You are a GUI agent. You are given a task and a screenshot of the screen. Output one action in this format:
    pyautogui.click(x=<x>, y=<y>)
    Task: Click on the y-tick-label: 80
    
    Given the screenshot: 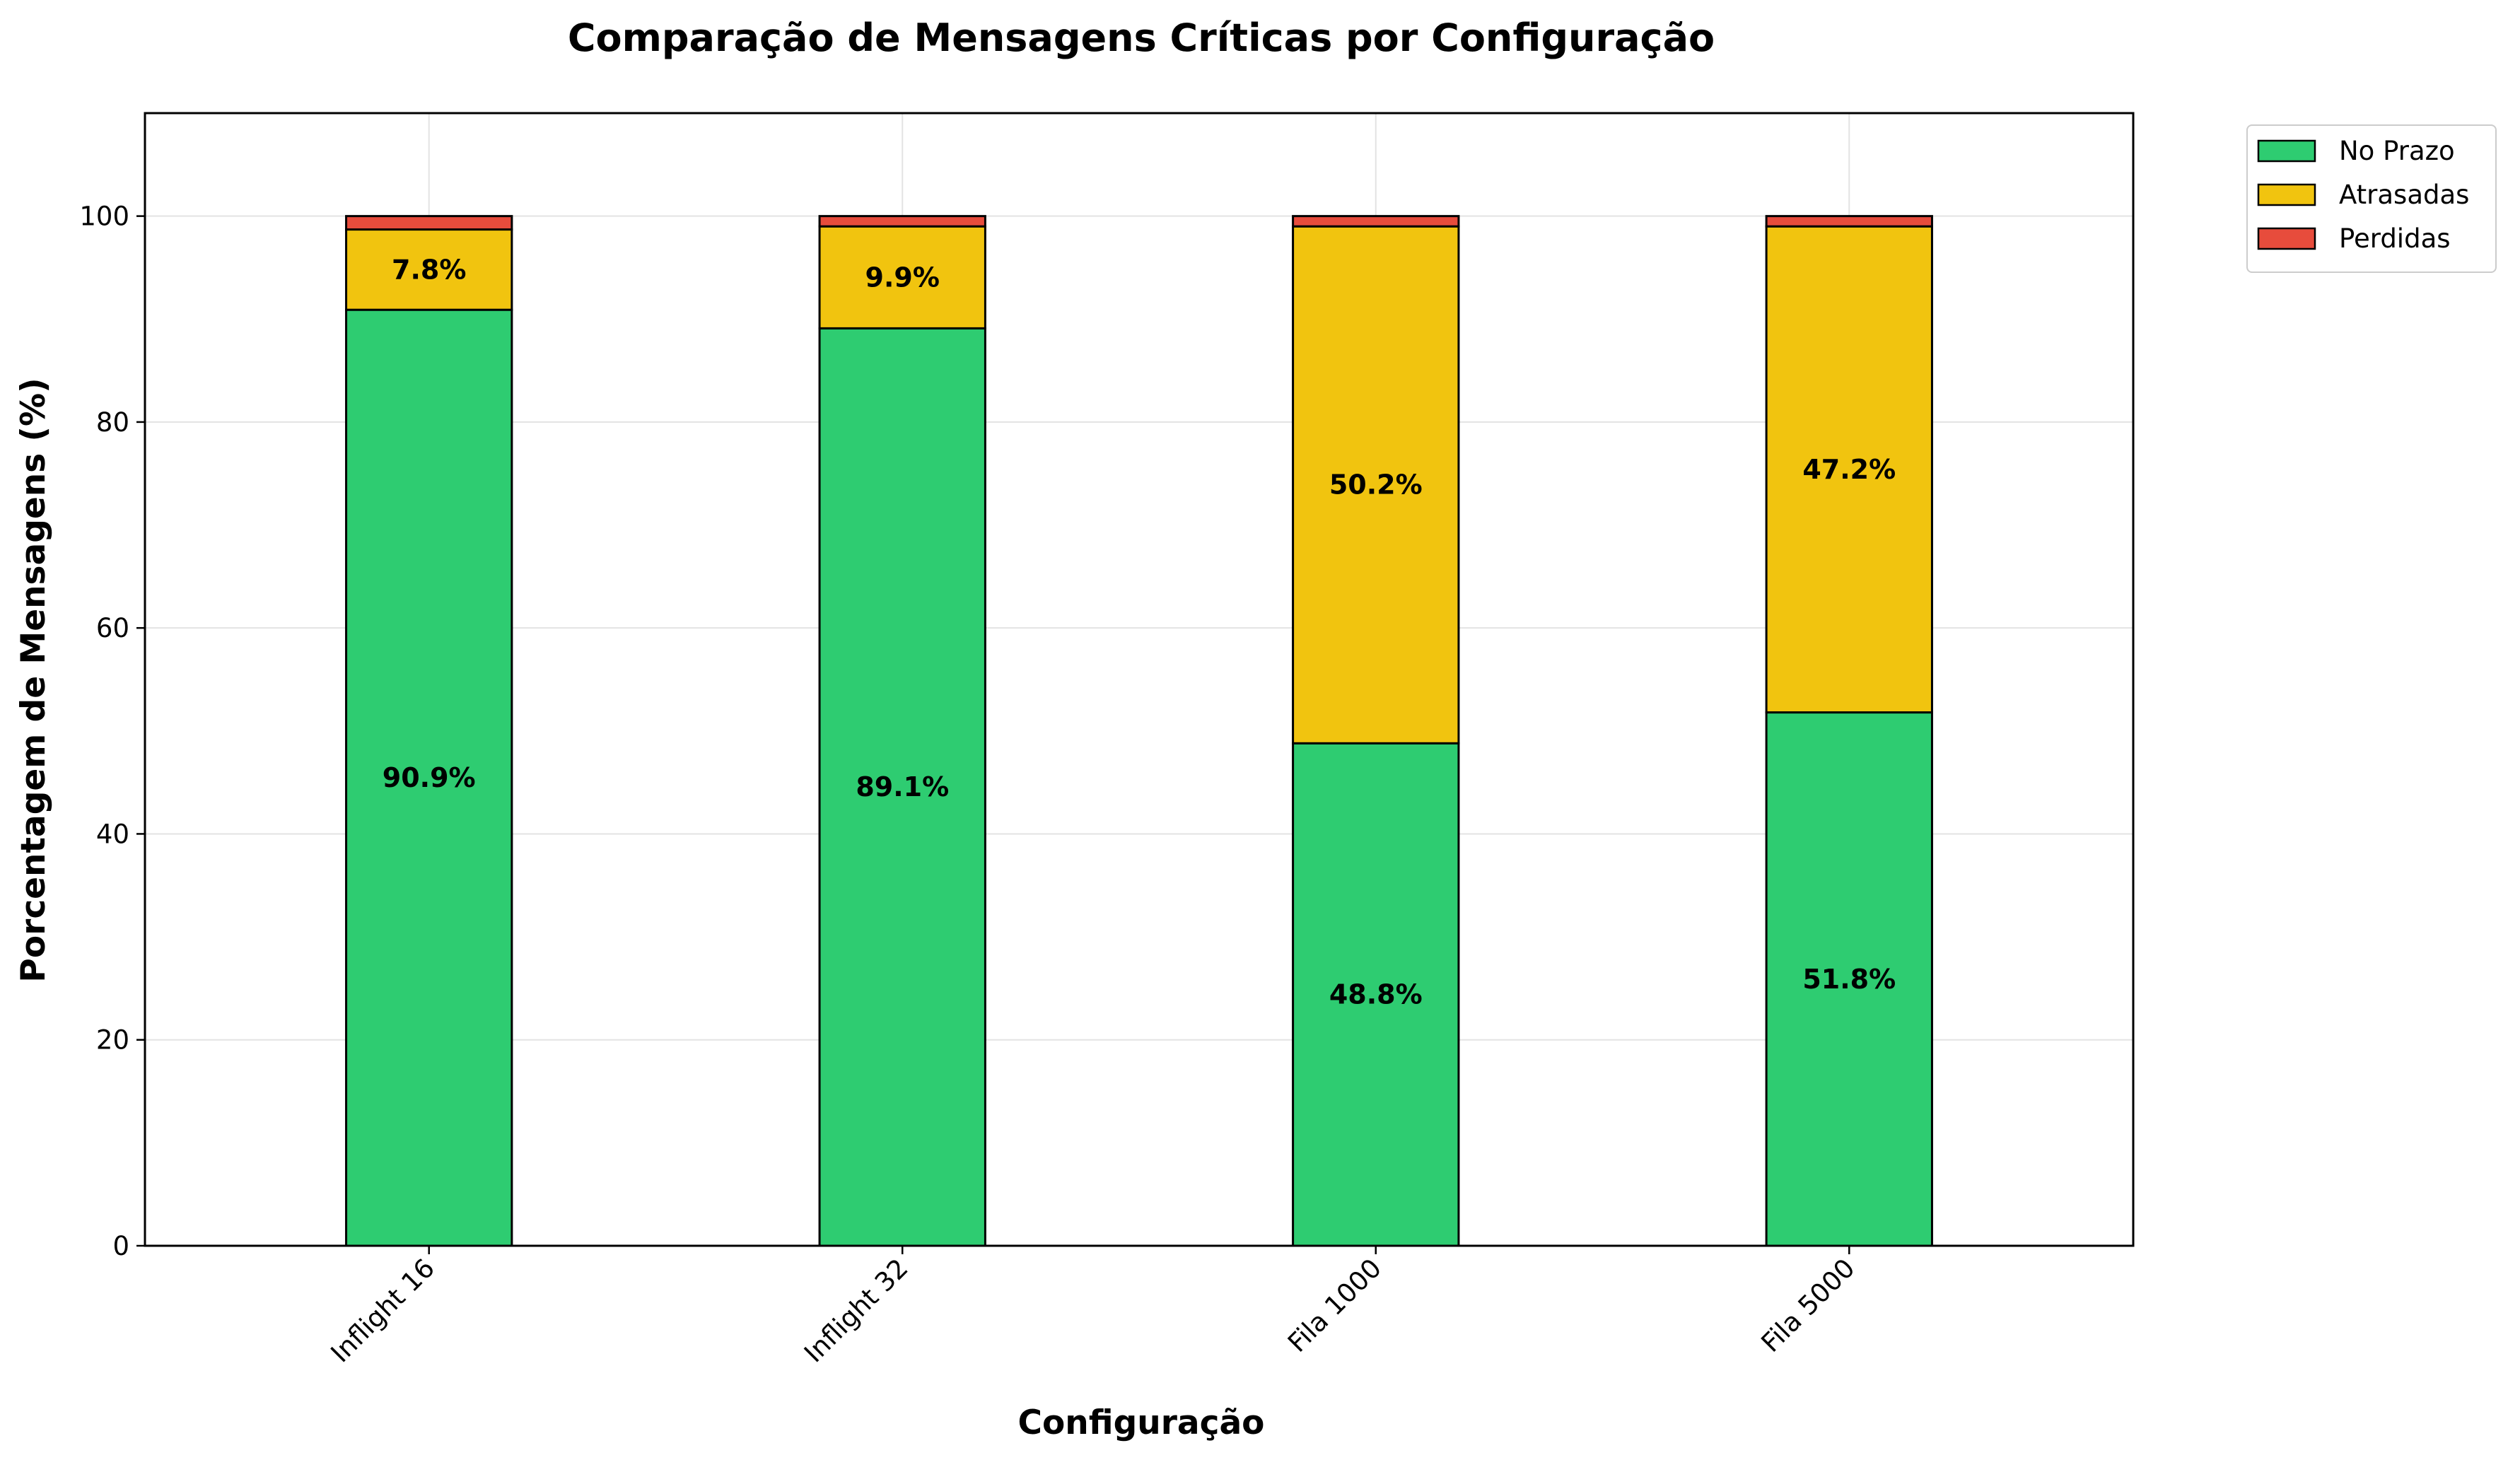 What is the action you would take?
    pyautogui.click(x=112, y=423)
    